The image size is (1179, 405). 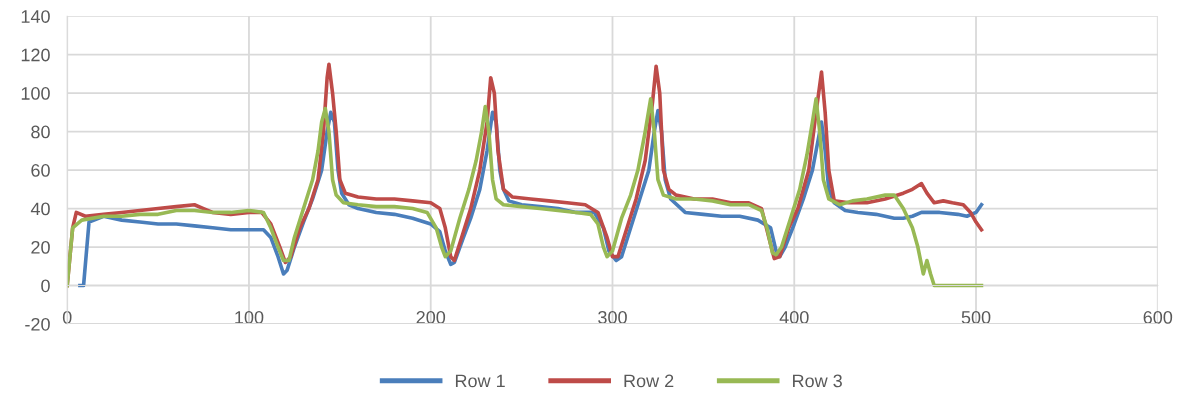 What do you see at coordinates (649, 381) in the screenshot?
I see `legend-label: Row 2` at bounding box center [649, 381].